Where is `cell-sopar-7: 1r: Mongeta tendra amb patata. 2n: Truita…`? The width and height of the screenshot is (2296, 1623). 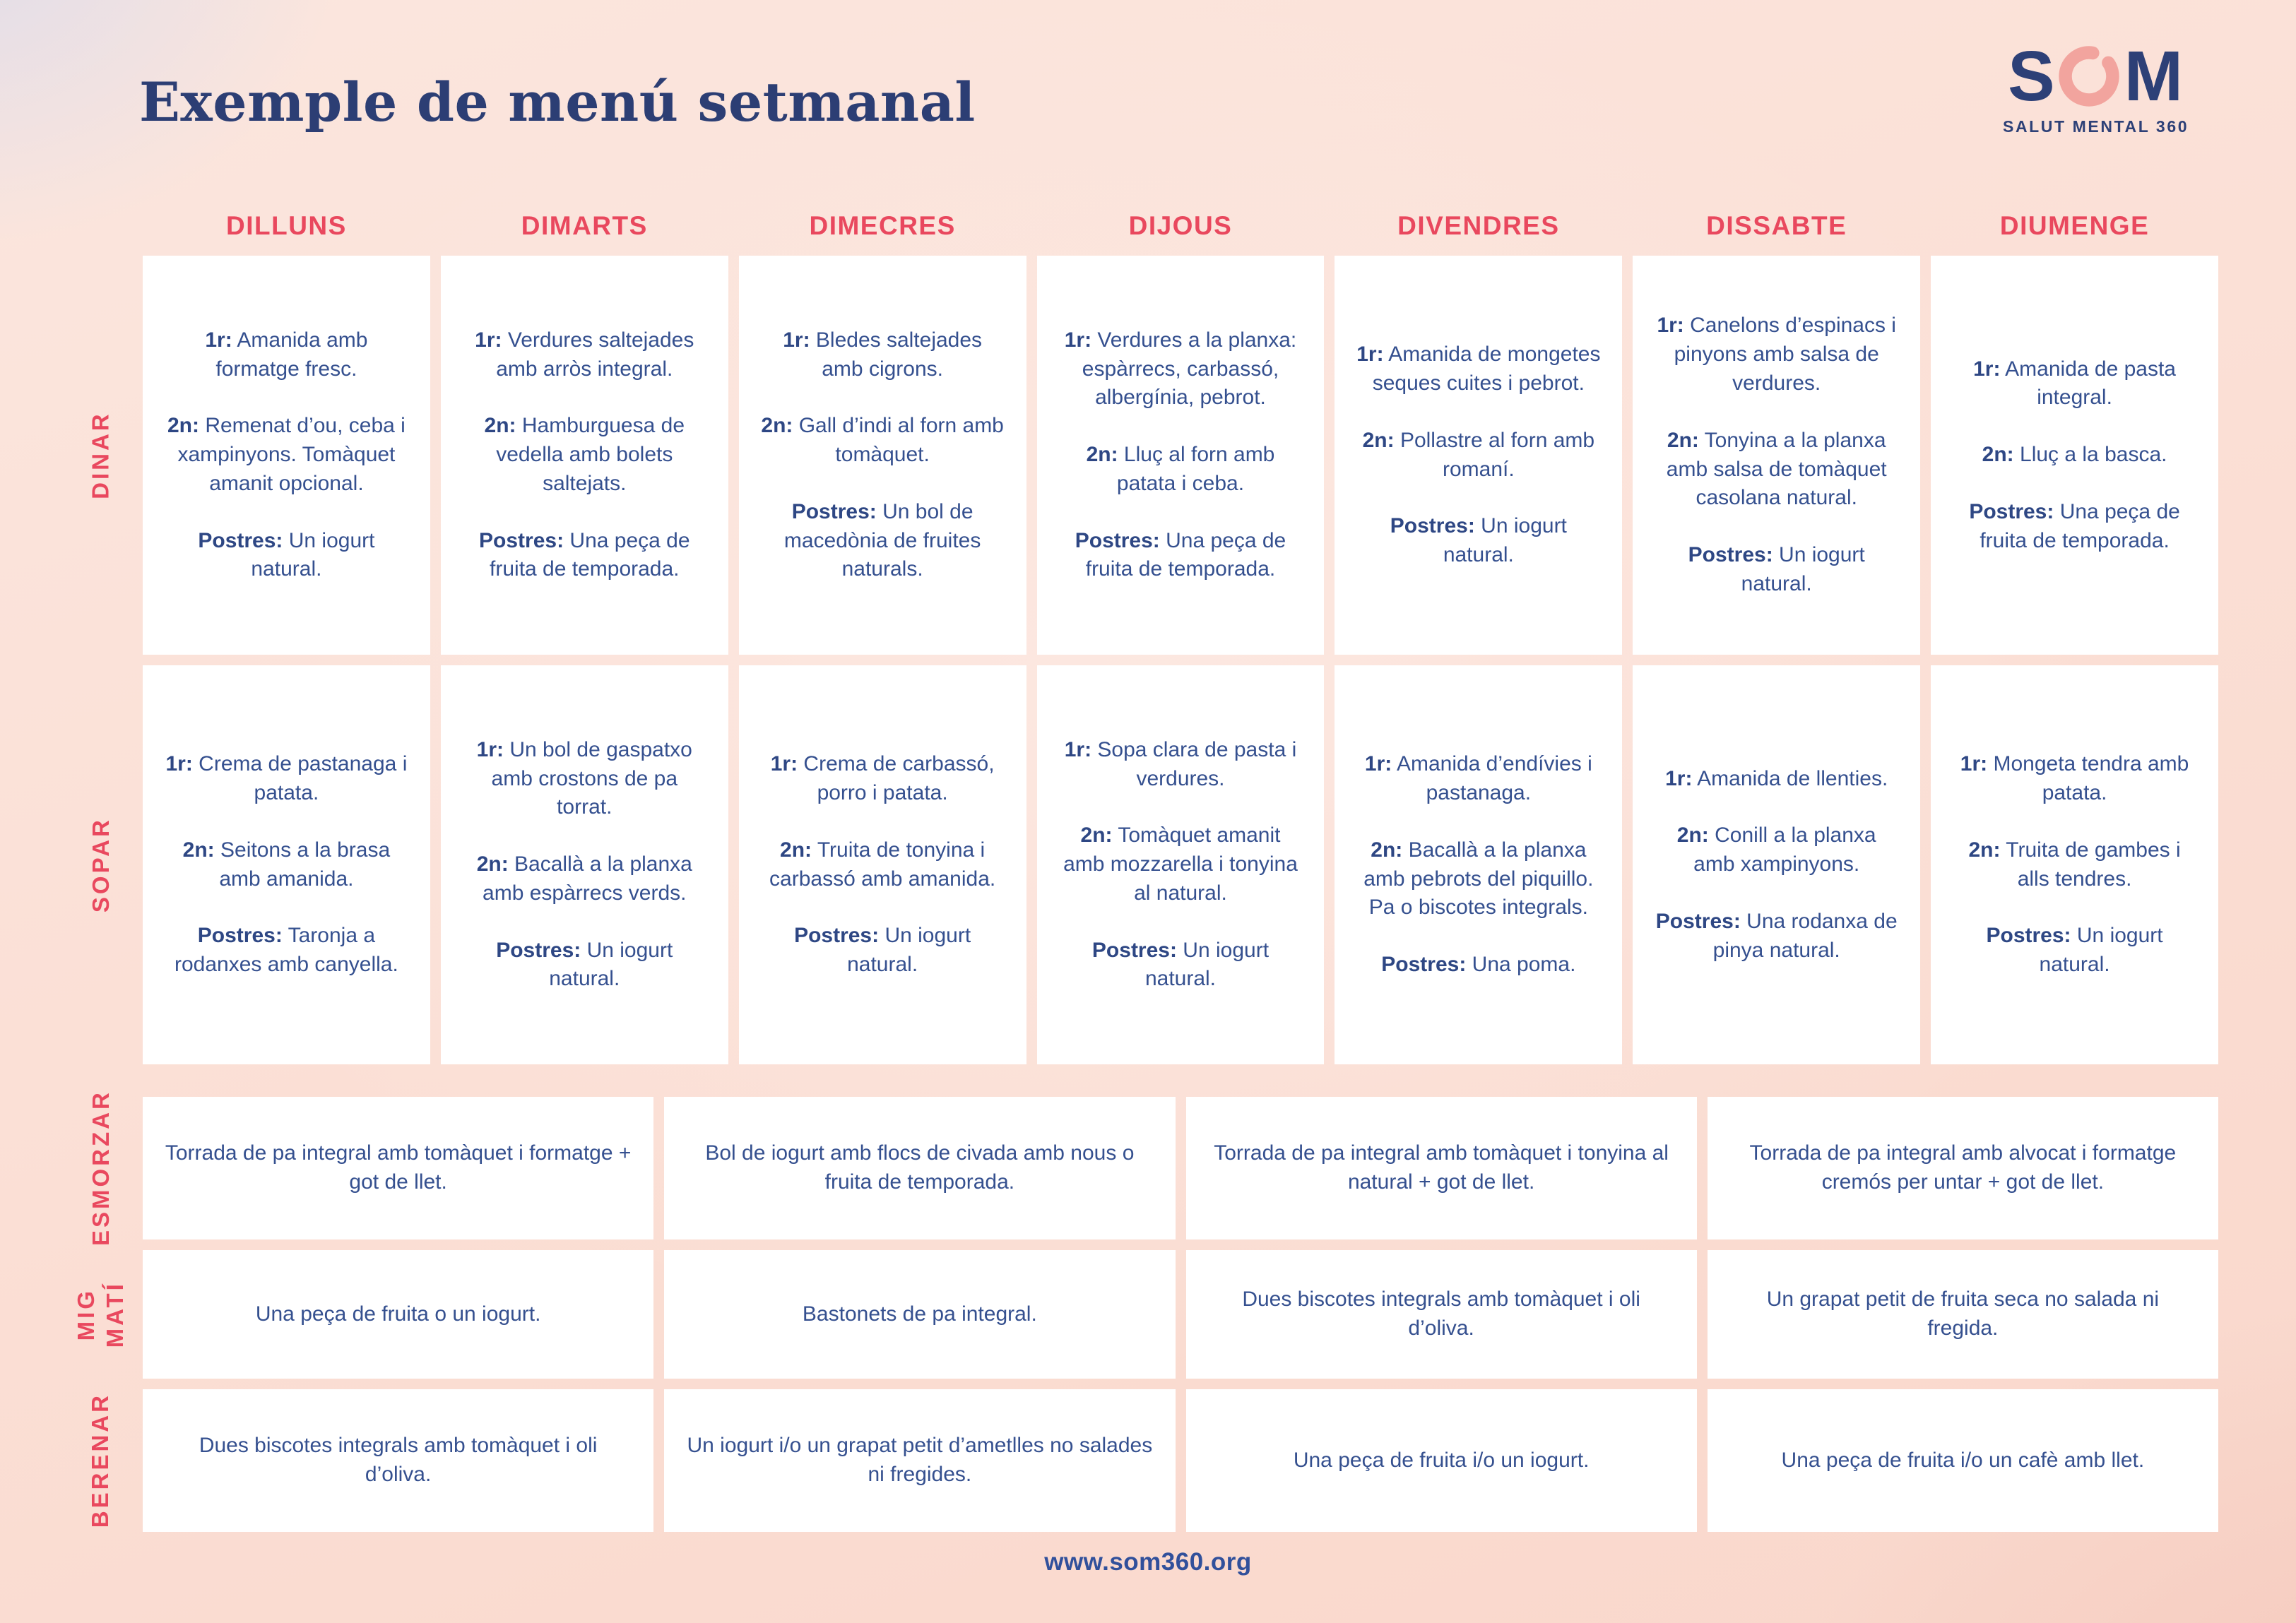
cell-sopar-7: 1r: Mongeta tendra amb patata. 2n: Truita… is located at coordinates (2074, 865).